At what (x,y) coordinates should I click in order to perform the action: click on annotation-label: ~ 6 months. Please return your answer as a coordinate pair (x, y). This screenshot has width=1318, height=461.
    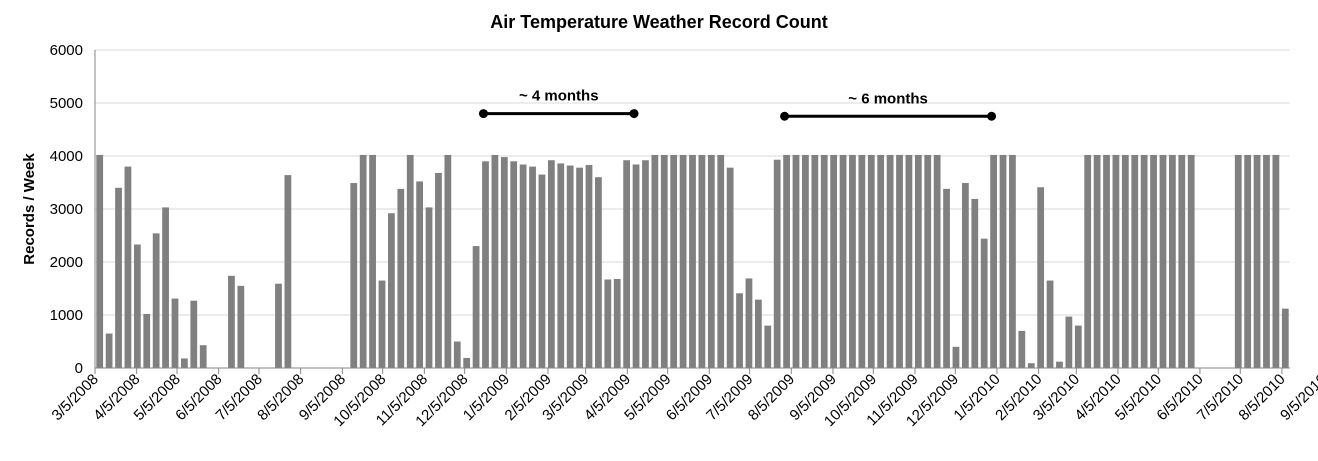
    Looking at the image, I should click on (888, 98).